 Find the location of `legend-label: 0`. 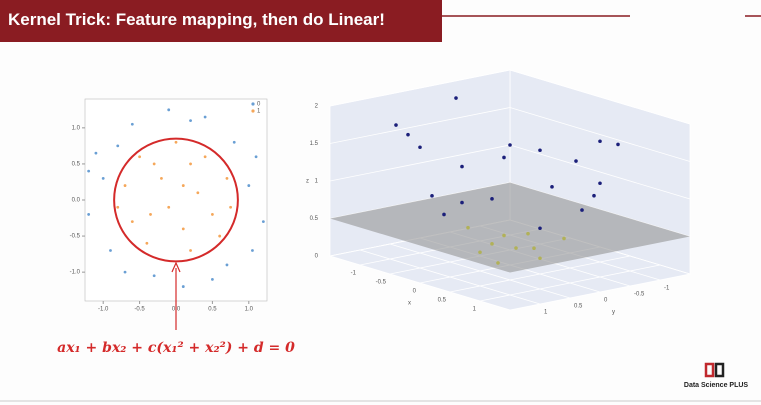

legend-label: 0 is located at coordinates (259, 105).